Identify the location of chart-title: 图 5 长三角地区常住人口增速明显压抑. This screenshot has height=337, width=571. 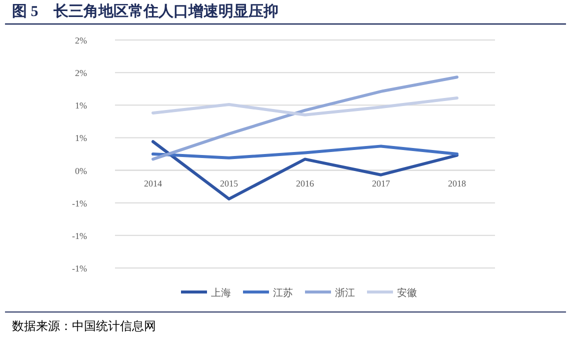
(145, 11).